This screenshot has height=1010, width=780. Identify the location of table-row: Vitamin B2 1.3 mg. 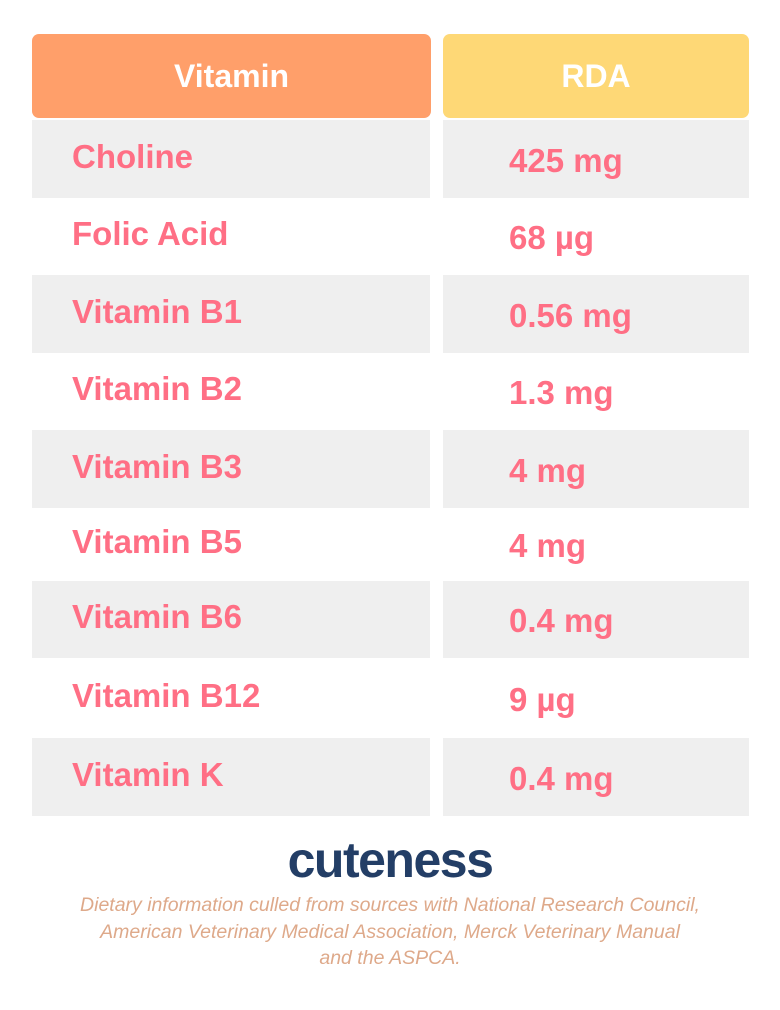
(390, 392).